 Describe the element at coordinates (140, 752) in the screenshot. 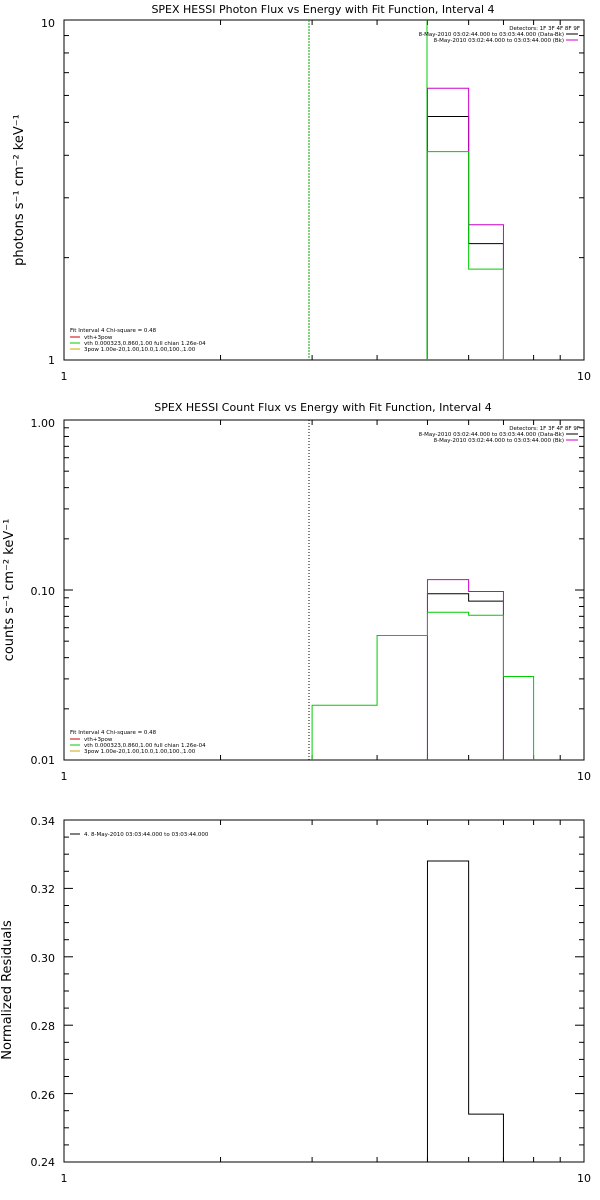

I see `count-legend-3pow: 3pow 1.00e-20,1.00,10.0,1.00,100.,1.00` at that location.